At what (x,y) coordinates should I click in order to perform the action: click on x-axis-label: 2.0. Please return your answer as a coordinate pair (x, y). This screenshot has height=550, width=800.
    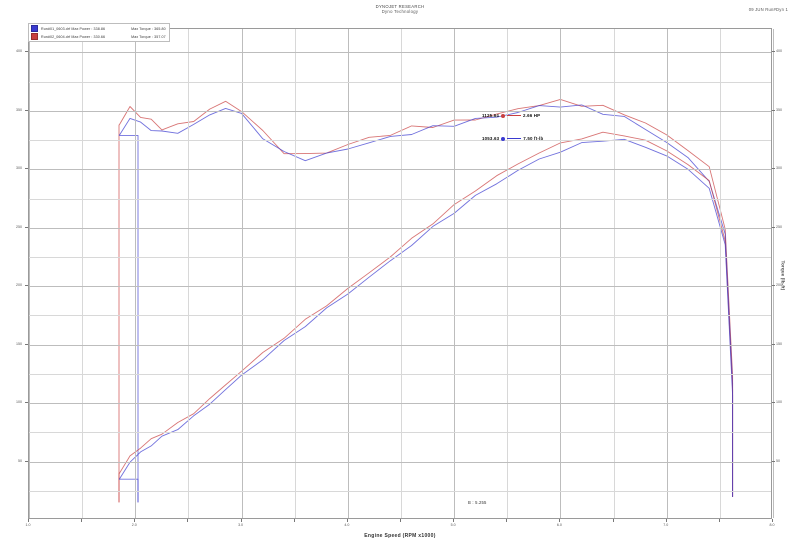
    Looking at the image, I should click on (134, 525).